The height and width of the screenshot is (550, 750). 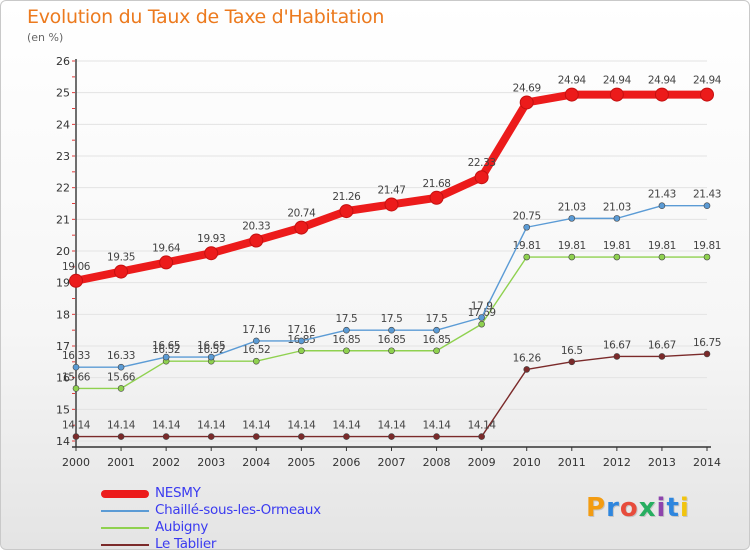 What do you see at coordinates (662, 345) in the screenshot?
I see `data-label: 16.67` at bounding box center [662, 345].